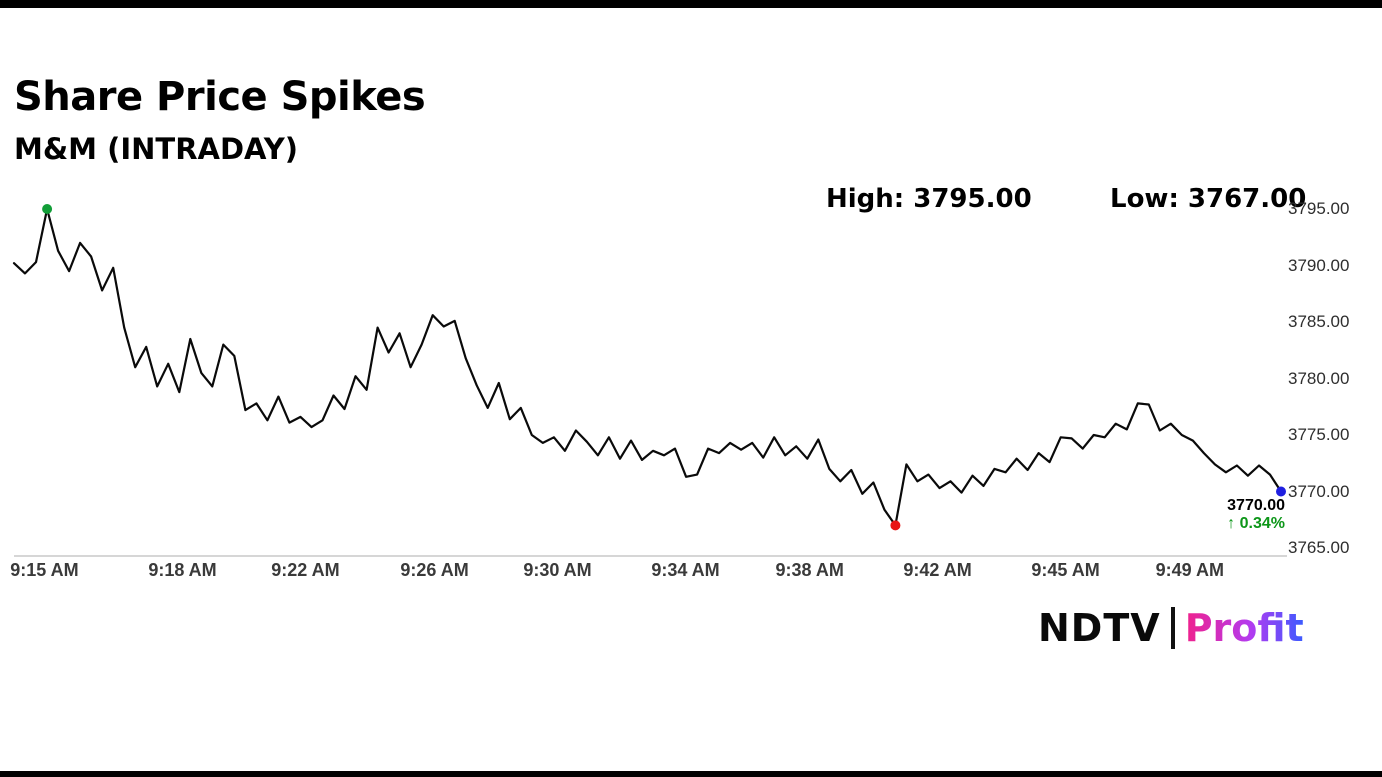 This screenshot has width=1382, height=777. What do you see at coordinates (1244, 628) in the screenshot?
I see `profit-wordmark: Profit` at bounding box center [1244, 628].